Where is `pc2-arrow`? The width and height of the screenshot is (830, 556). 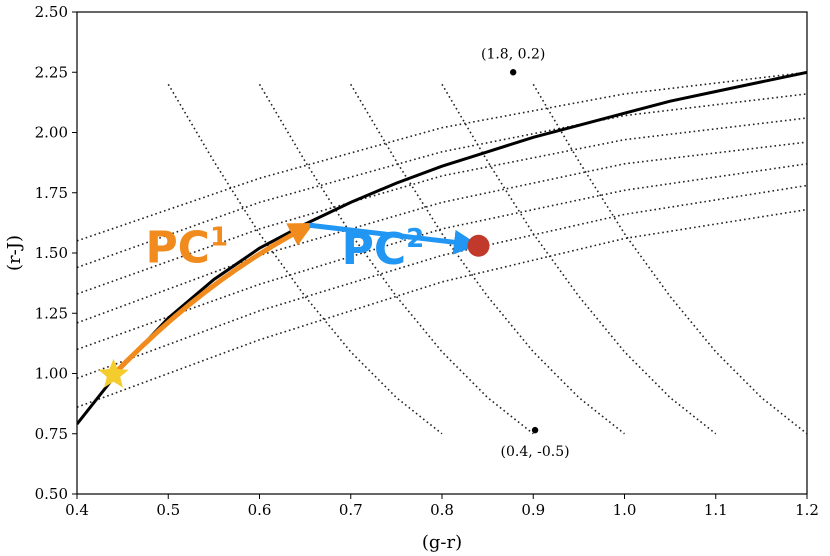
pc2-arrow is located at coordinates (394, 238).